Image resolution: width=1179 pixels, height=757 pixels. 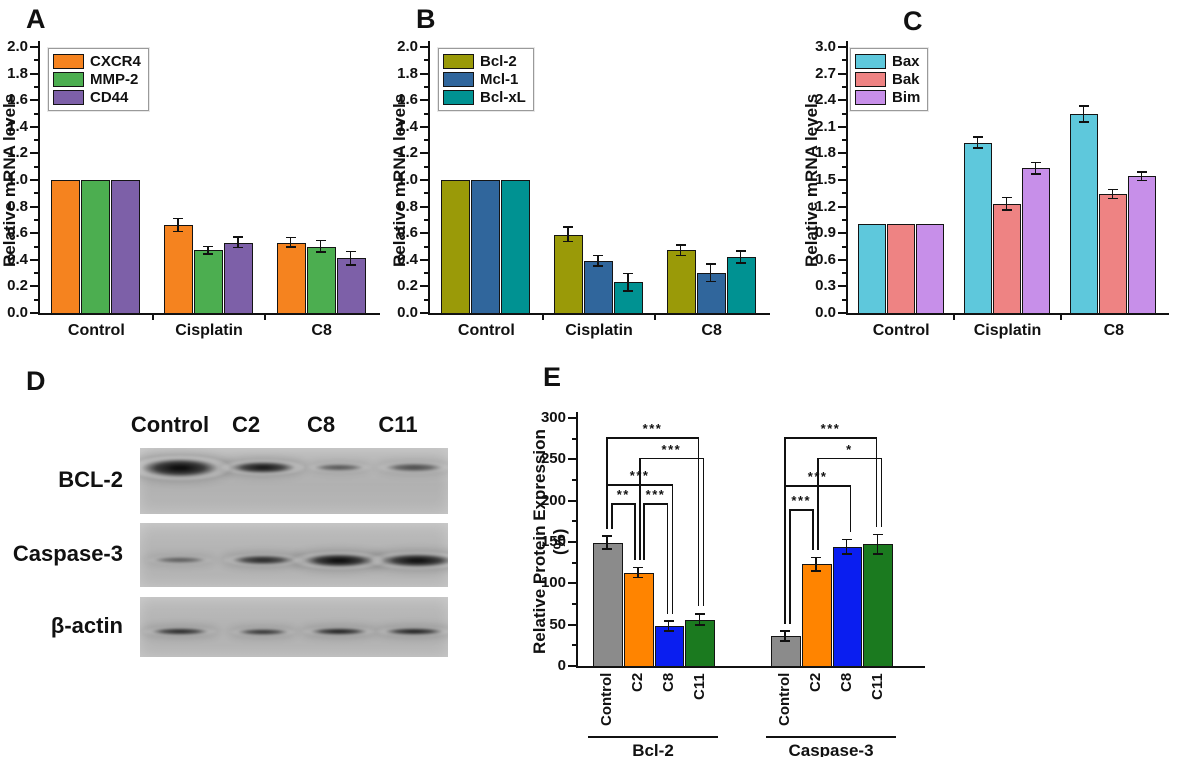 I want to click on legend-entry-Mcl-1: Mcl-1, so click(x=484, y=79).